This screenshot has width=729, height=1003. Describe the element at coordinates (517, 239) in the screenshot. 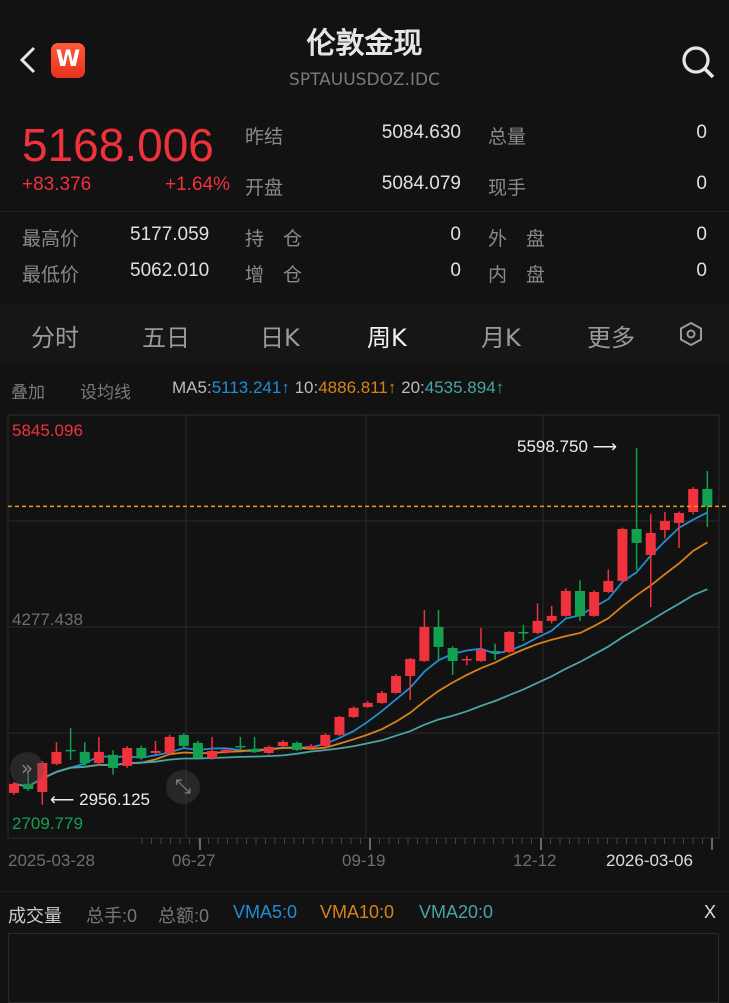

I see `outer-volume-label: 外 盘` at that location.